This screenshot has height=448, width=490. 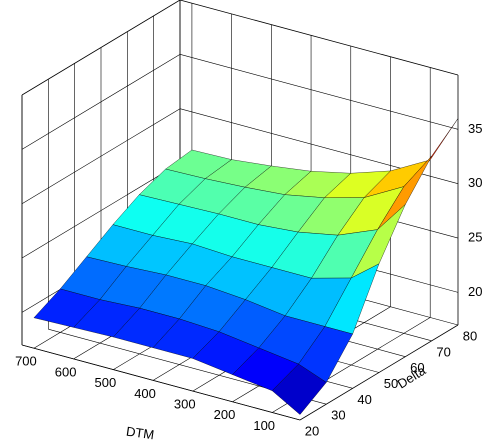 What do you see at coordinates (225, 414) in the screenshot?
I see `x-tick-label: 200` at bounding box center [225, 414].